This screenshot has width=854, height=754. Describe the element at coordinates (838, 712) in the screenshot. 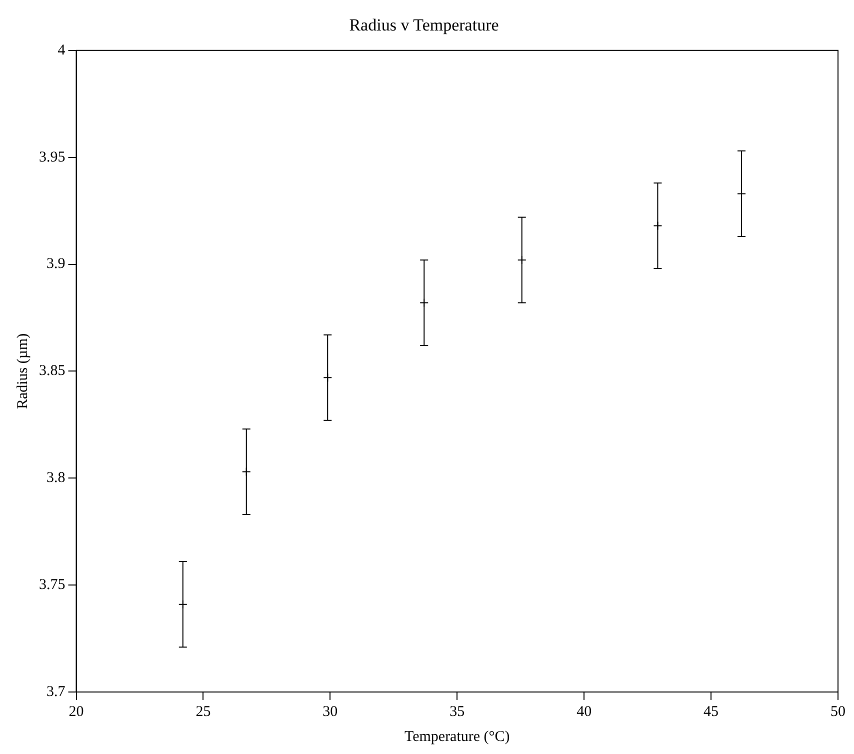

I see `x-tick-label: 50` at that location.